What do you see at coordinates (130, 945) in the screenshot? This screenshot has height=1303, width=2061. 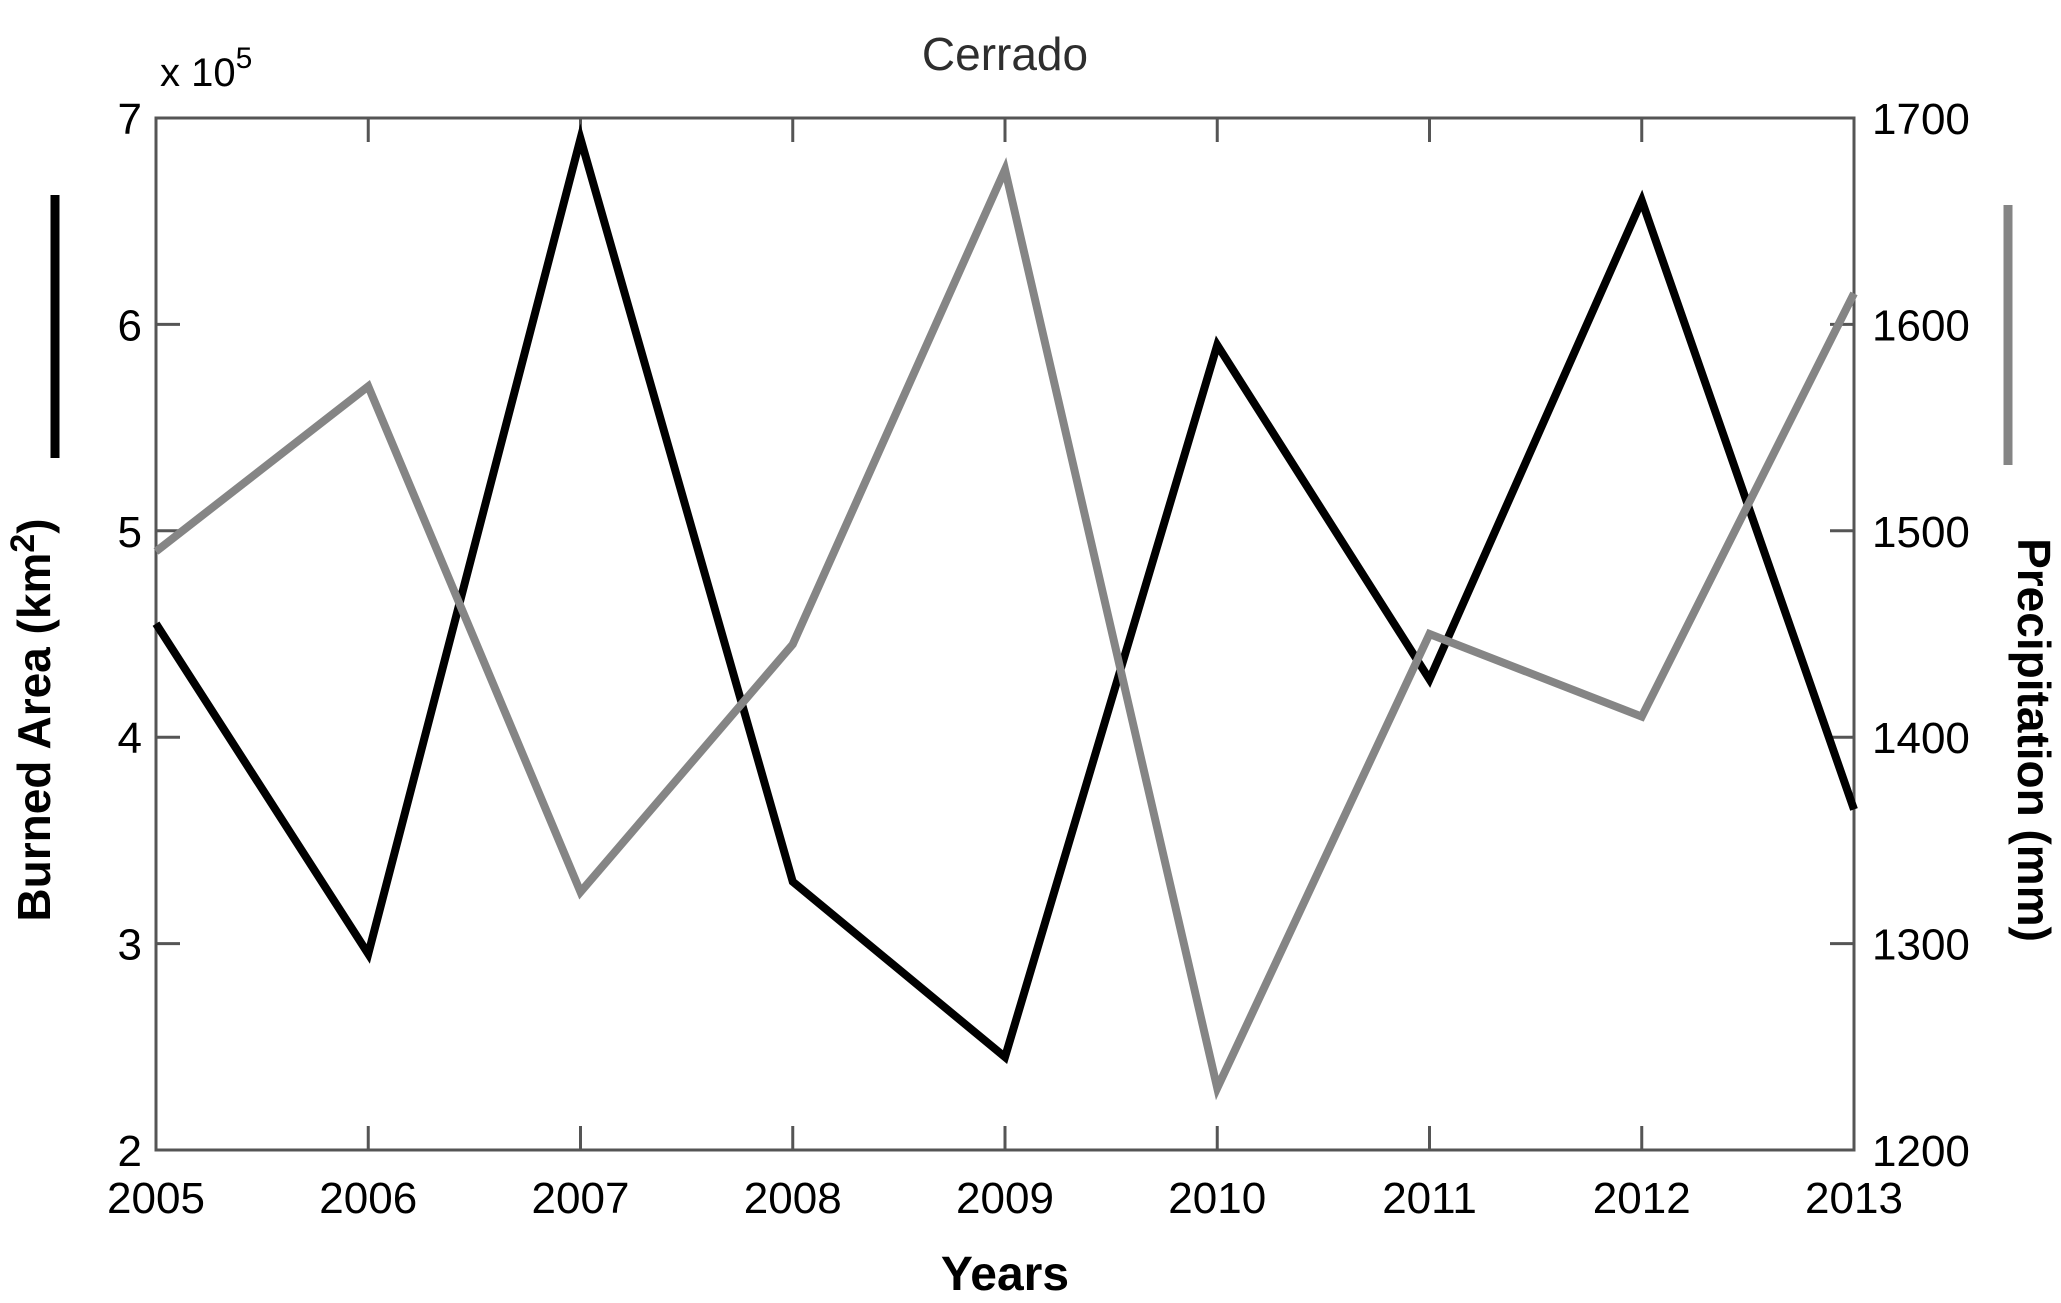 I see `left-tick-label: 3` at bounding box center [130, 945].